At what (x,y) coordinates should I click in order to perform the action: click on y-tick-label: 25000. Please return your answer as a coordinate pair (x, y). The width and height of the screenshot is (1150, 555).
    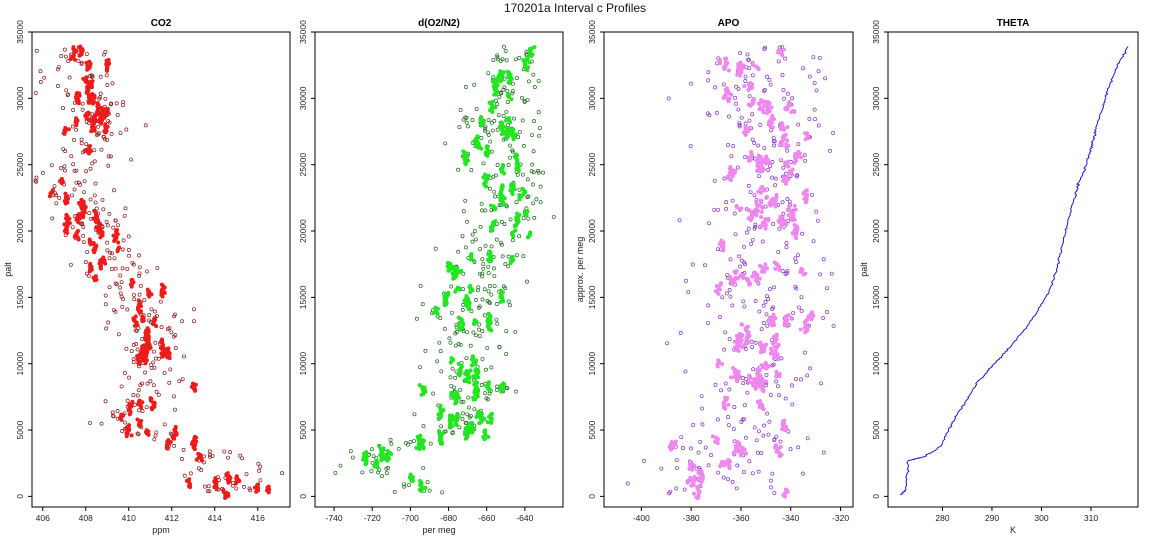
    Looking at the image, I should click on (20, 165).